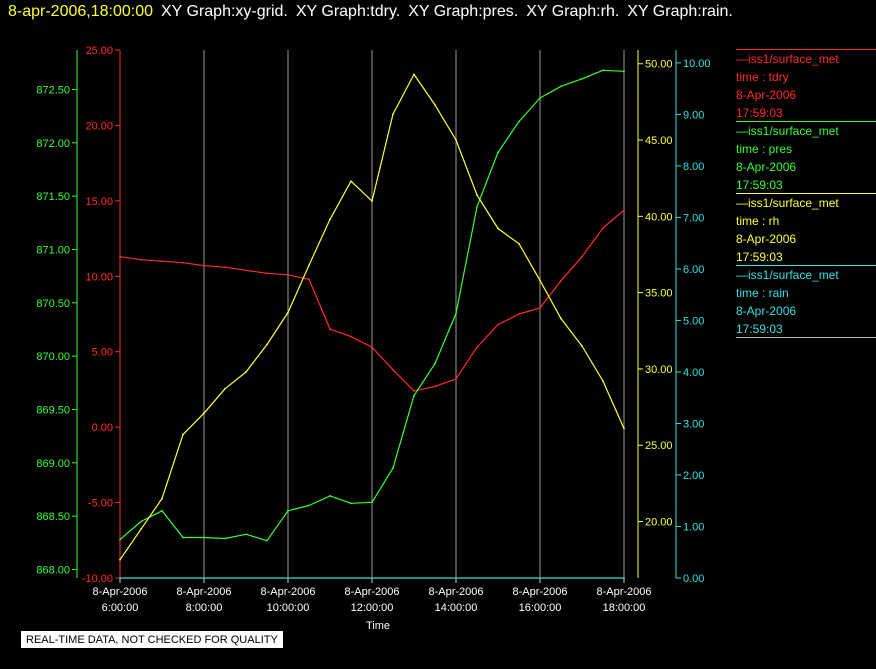 The image size is (876, 669). What do you see at coordinates (378, 626) in the screenshot?
I see `x-axis-title: Time` at bounding box center [378, 626].